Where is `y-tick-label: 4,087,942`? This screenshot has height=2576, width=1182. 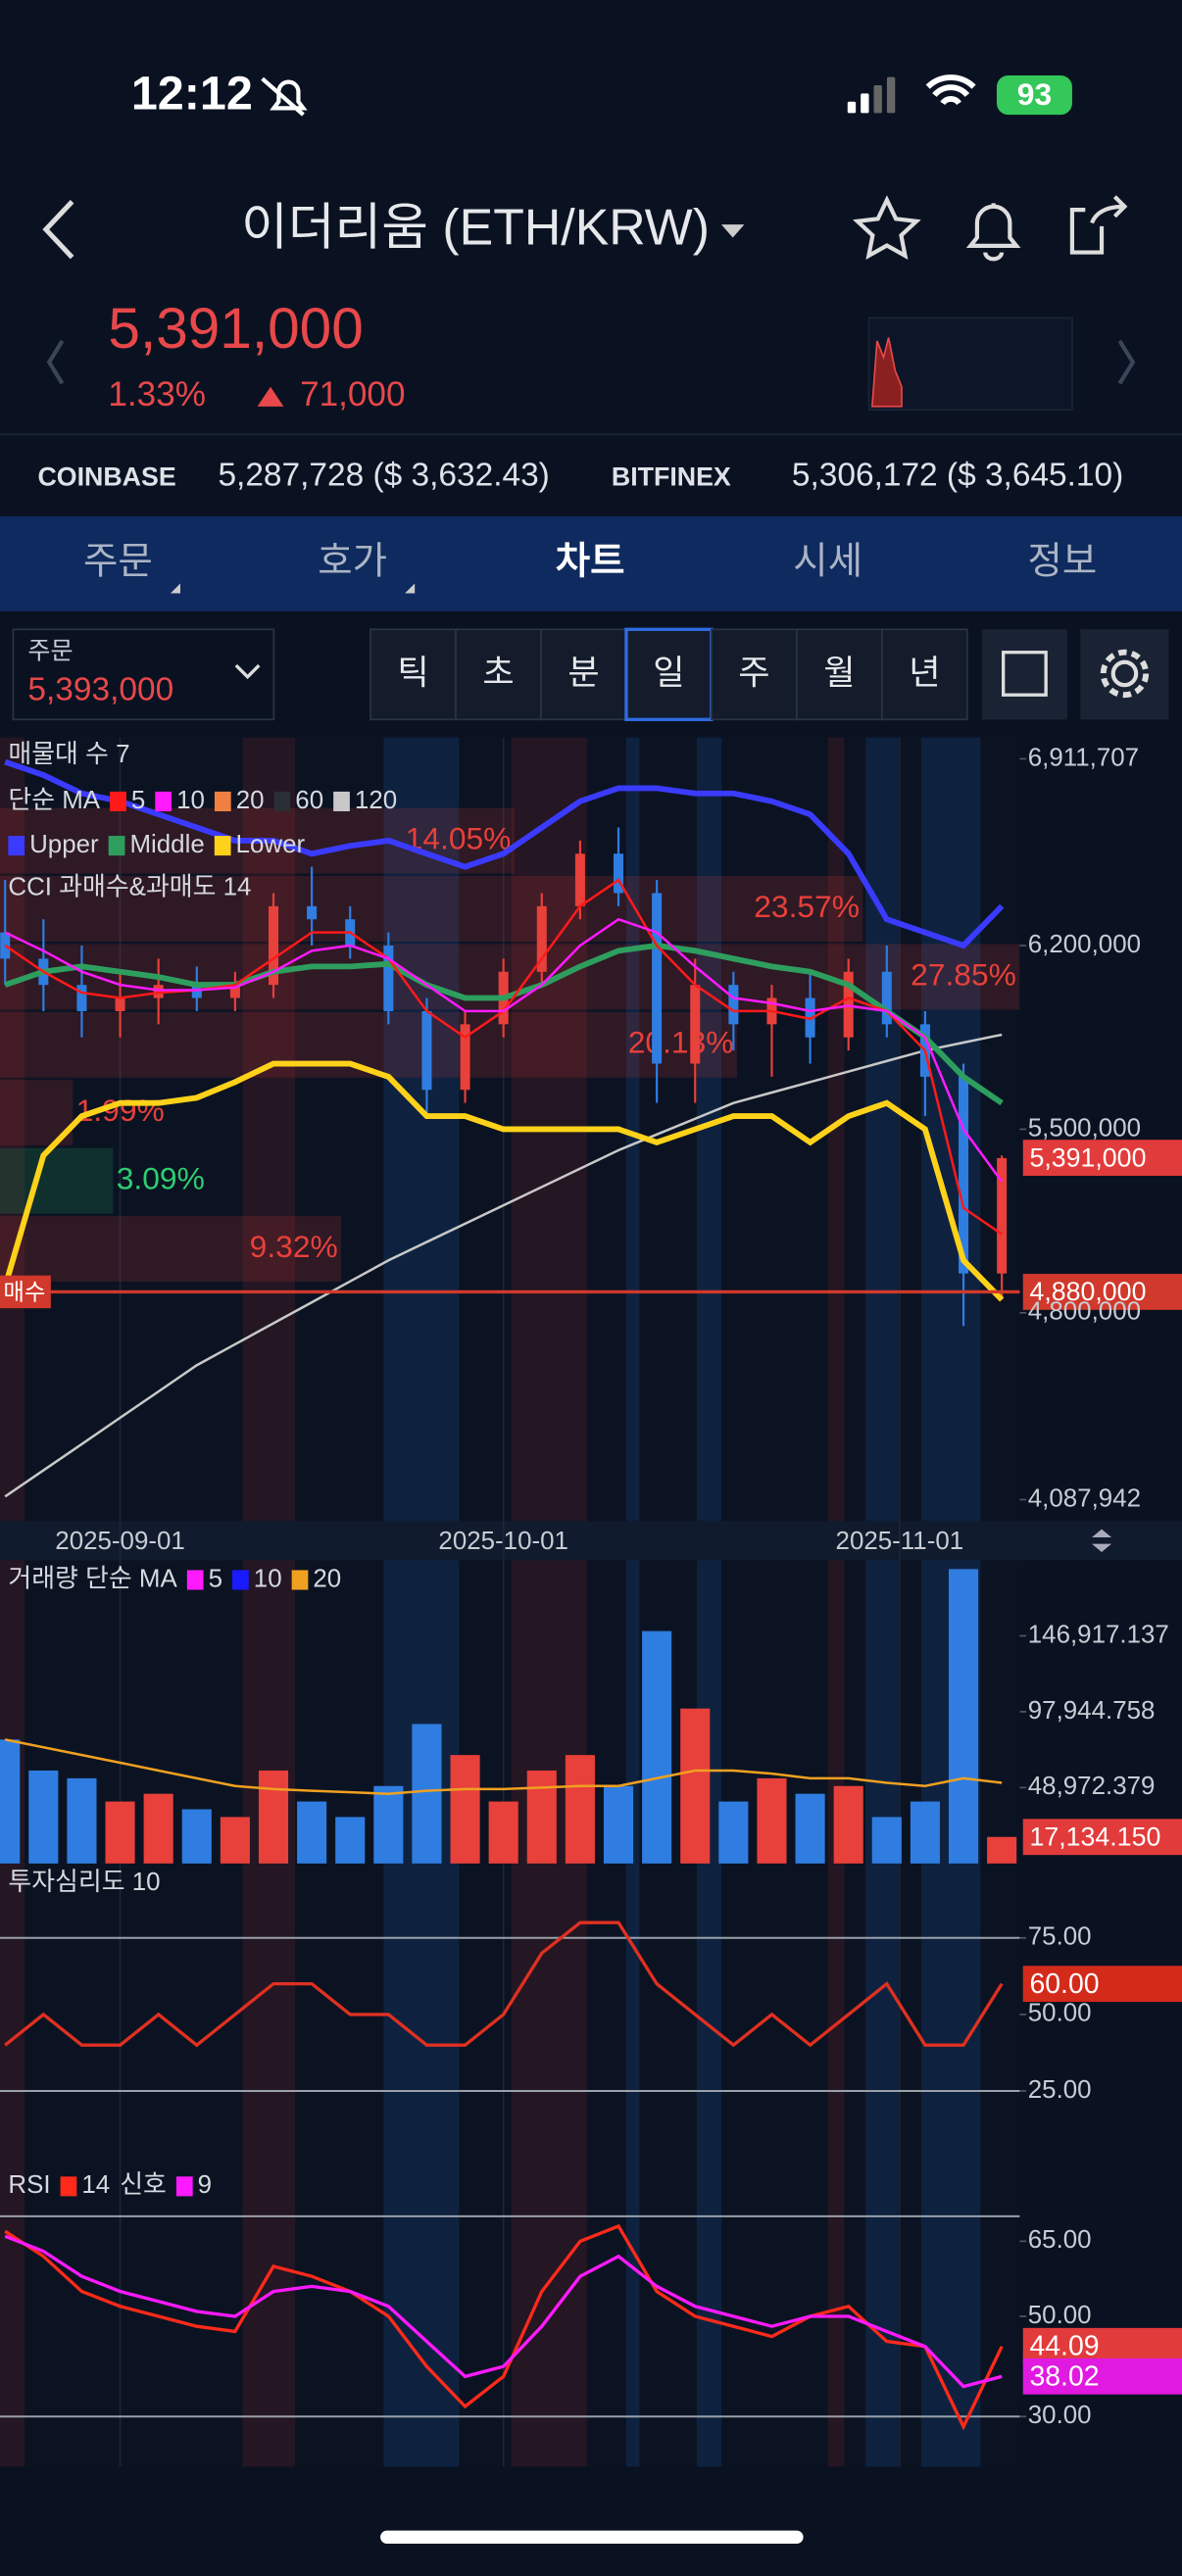 y-tick-label: 4,087,942 is located at coordinates (1084, 1498).